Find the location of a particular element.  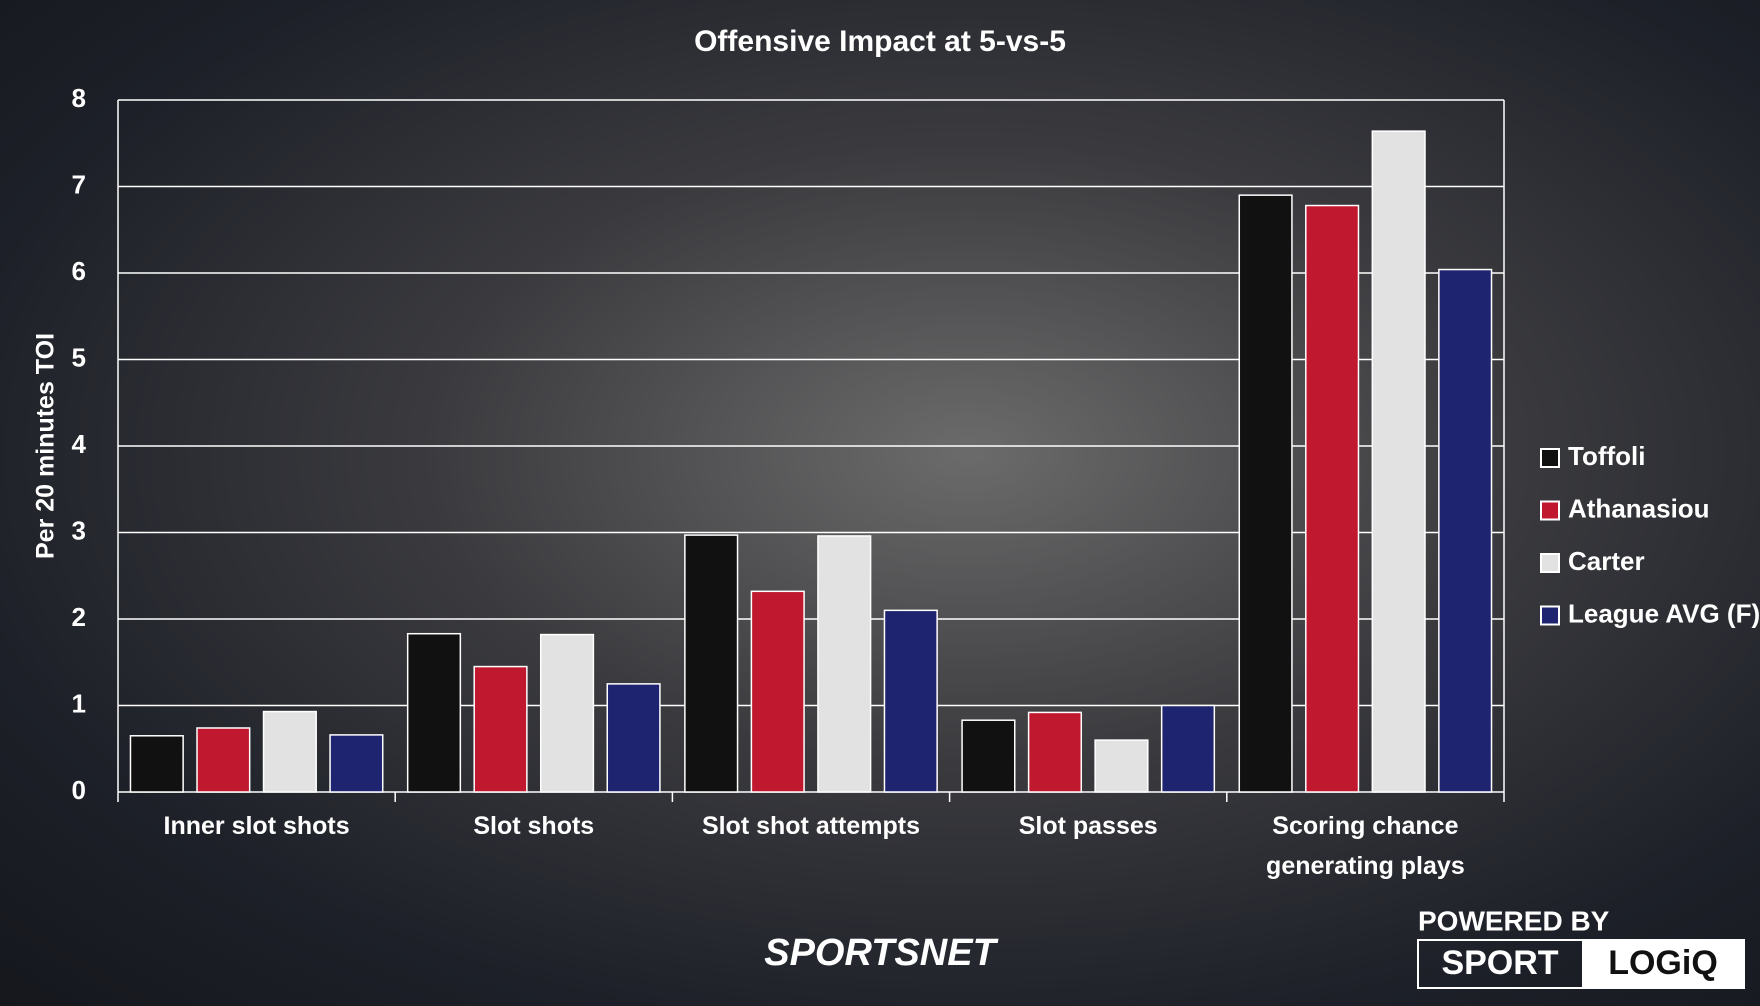

x-tick-label: Slot shots is located at coordinates (534, 826).